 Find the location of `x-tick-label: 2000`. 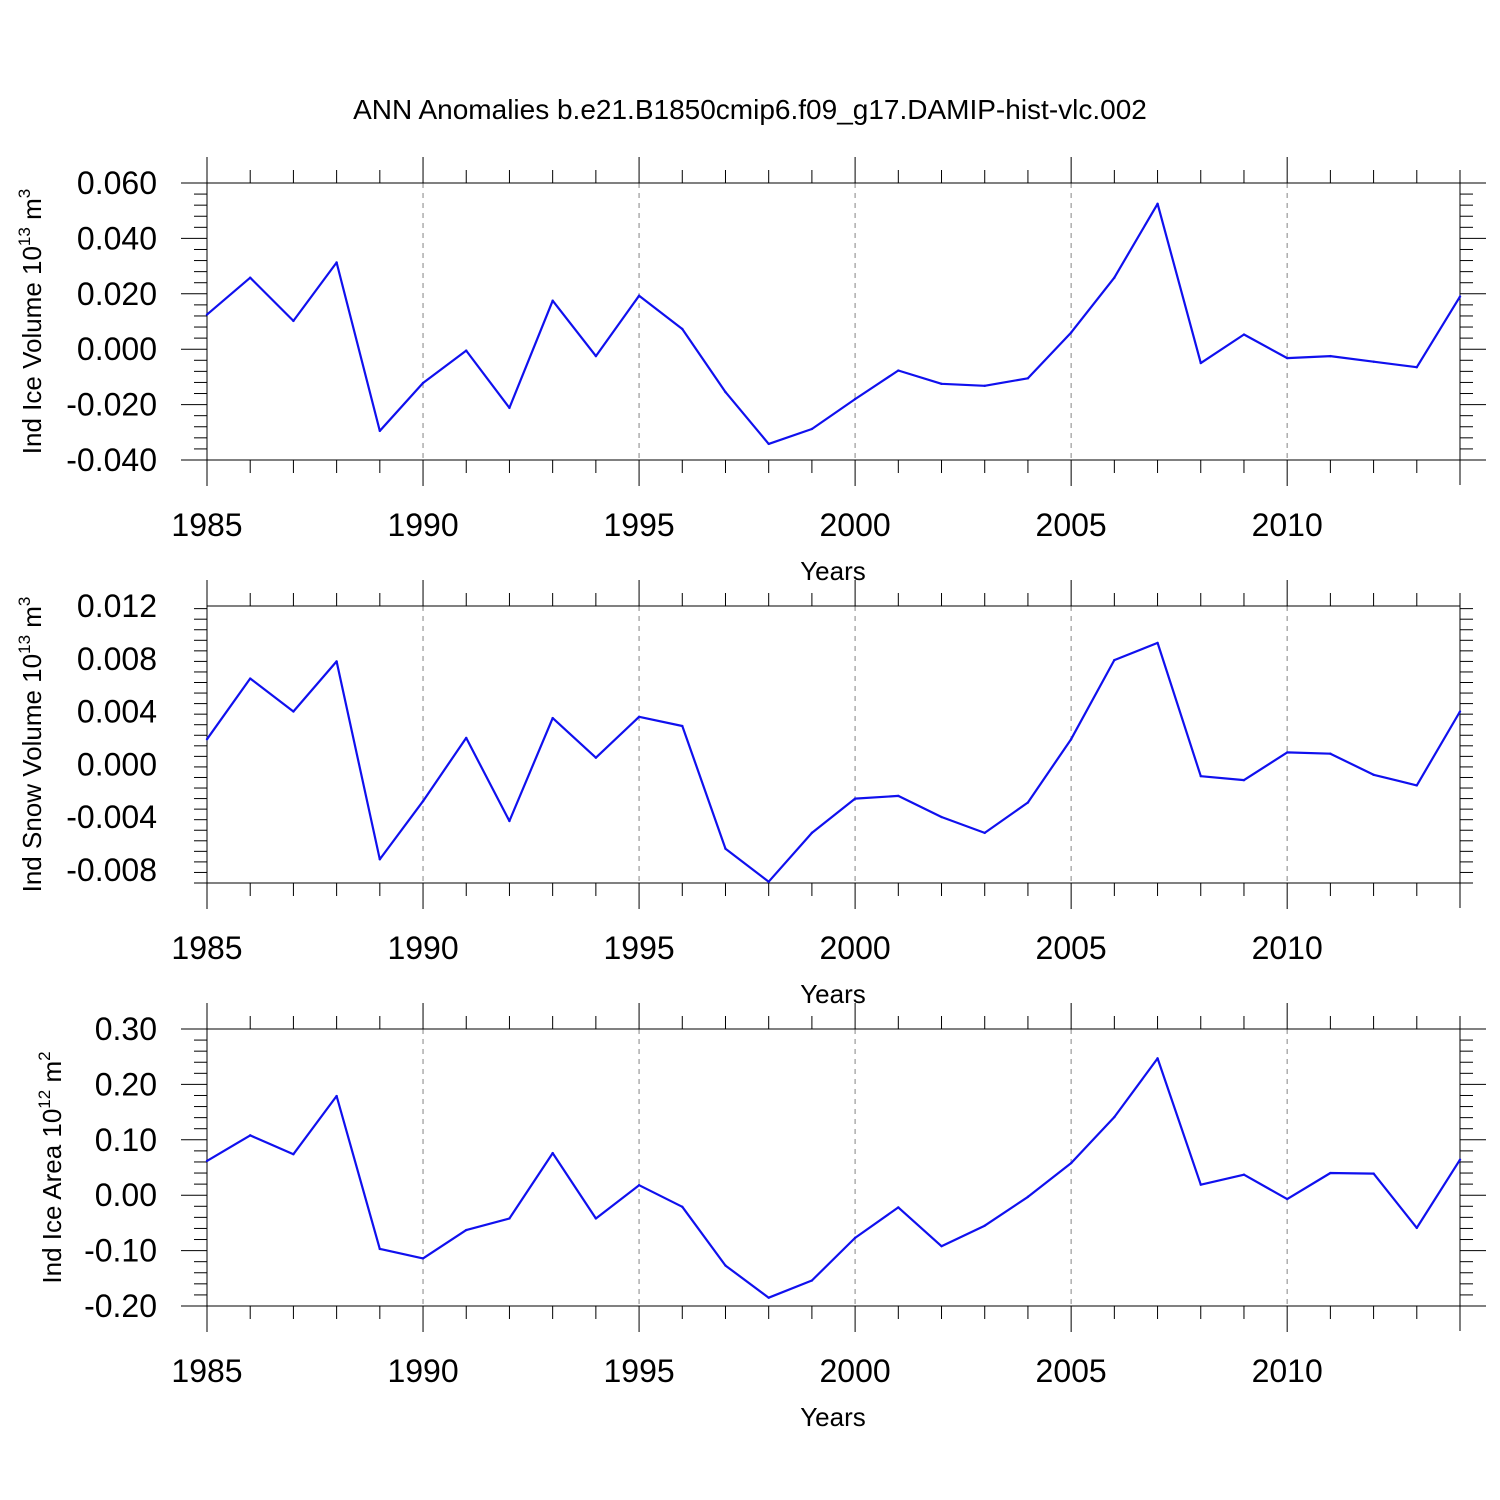

x-tick-label: 2000 is located at coordinates (855, 525).